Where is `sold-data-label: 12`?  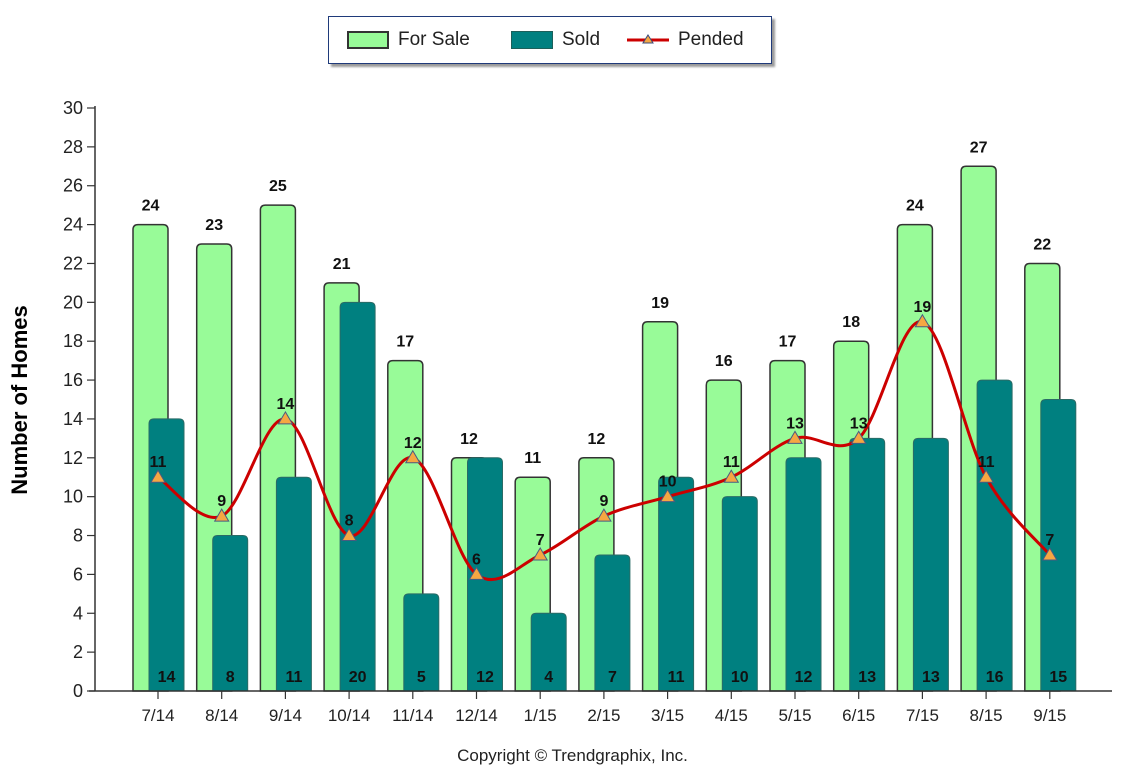
sold-data-label: 12 is located at coordinates (485, 677).